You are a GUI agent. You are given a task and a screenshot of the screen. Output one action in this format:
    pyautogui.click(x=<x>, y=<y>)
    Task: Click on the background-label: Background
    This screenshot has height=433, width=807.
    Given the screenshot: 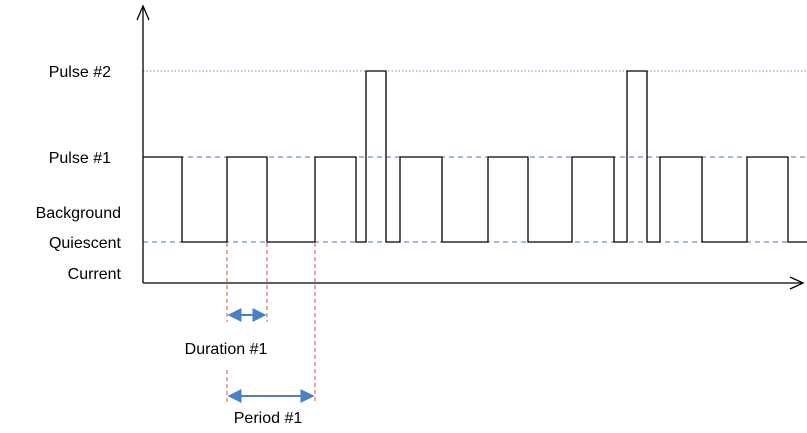 What is the action you would take?
    pyautogui.click(x=78, y=213)
    